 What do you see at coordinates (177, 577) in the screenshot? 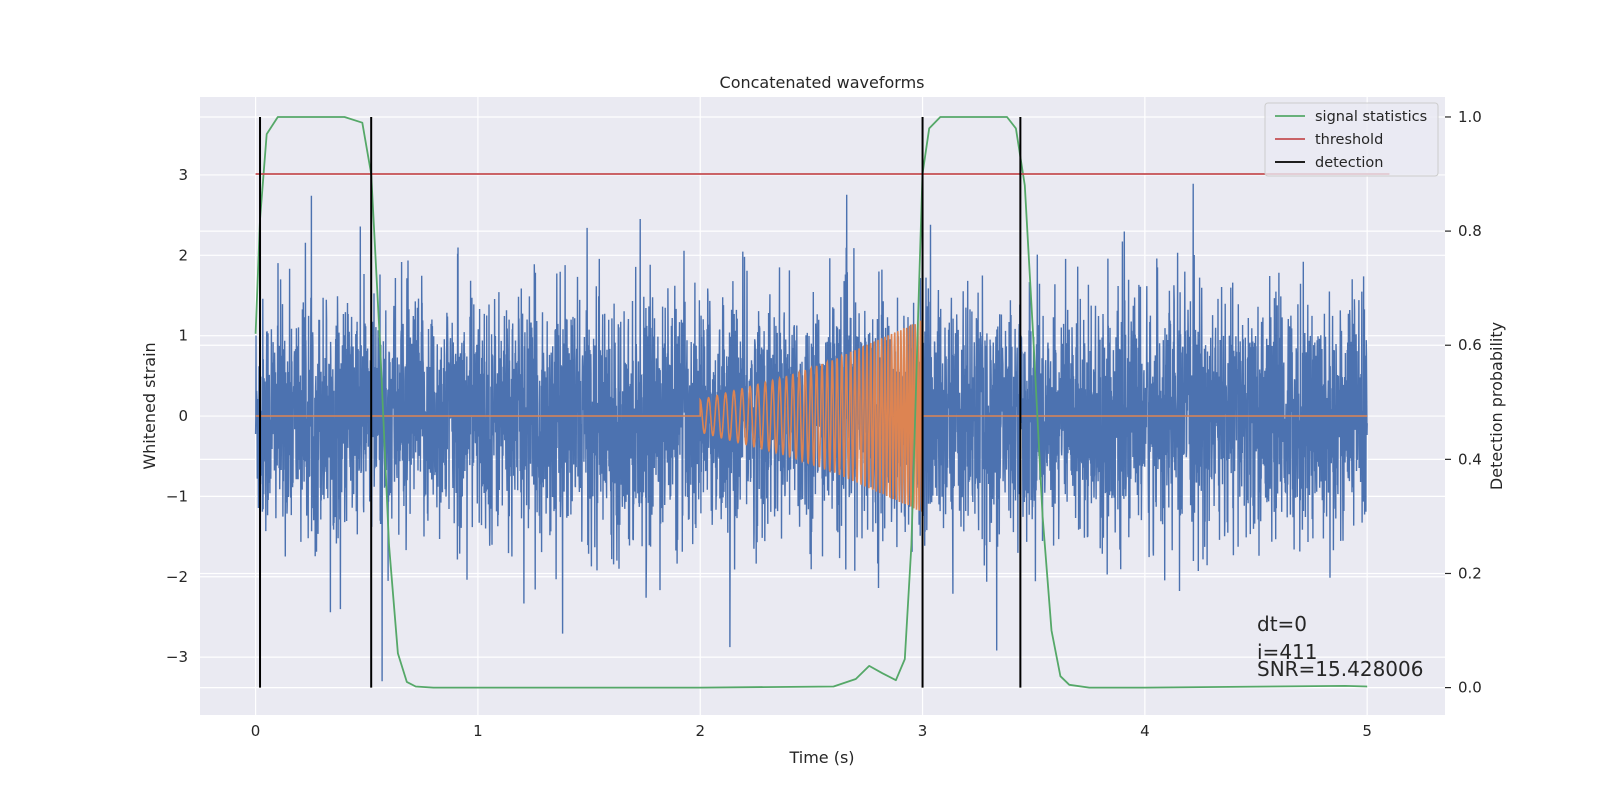
I see `y-left-tick-label: −2` at bounding box center [177, 577].